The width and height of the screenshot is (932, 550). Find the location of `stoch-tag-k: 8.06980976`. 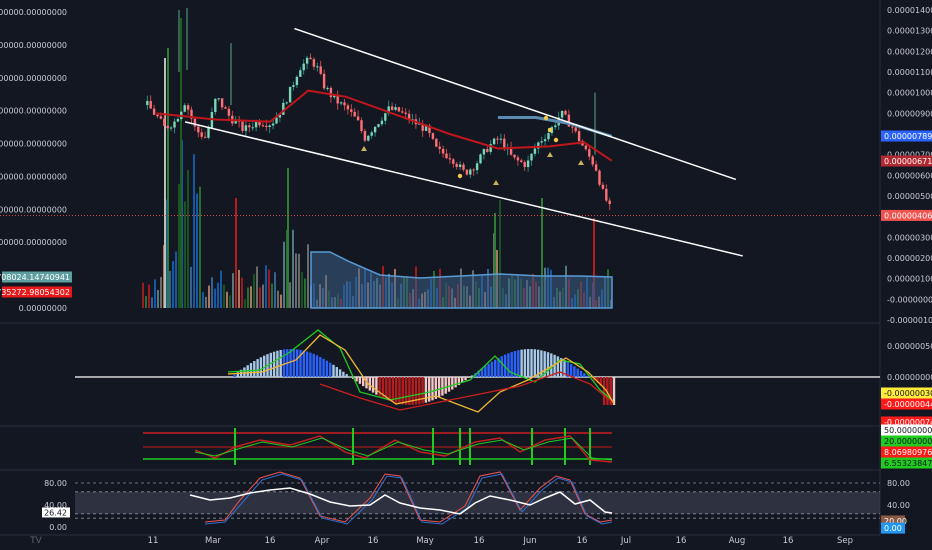

stoch-tag-k: 8.06980976 is located at coordinates (908, 452).